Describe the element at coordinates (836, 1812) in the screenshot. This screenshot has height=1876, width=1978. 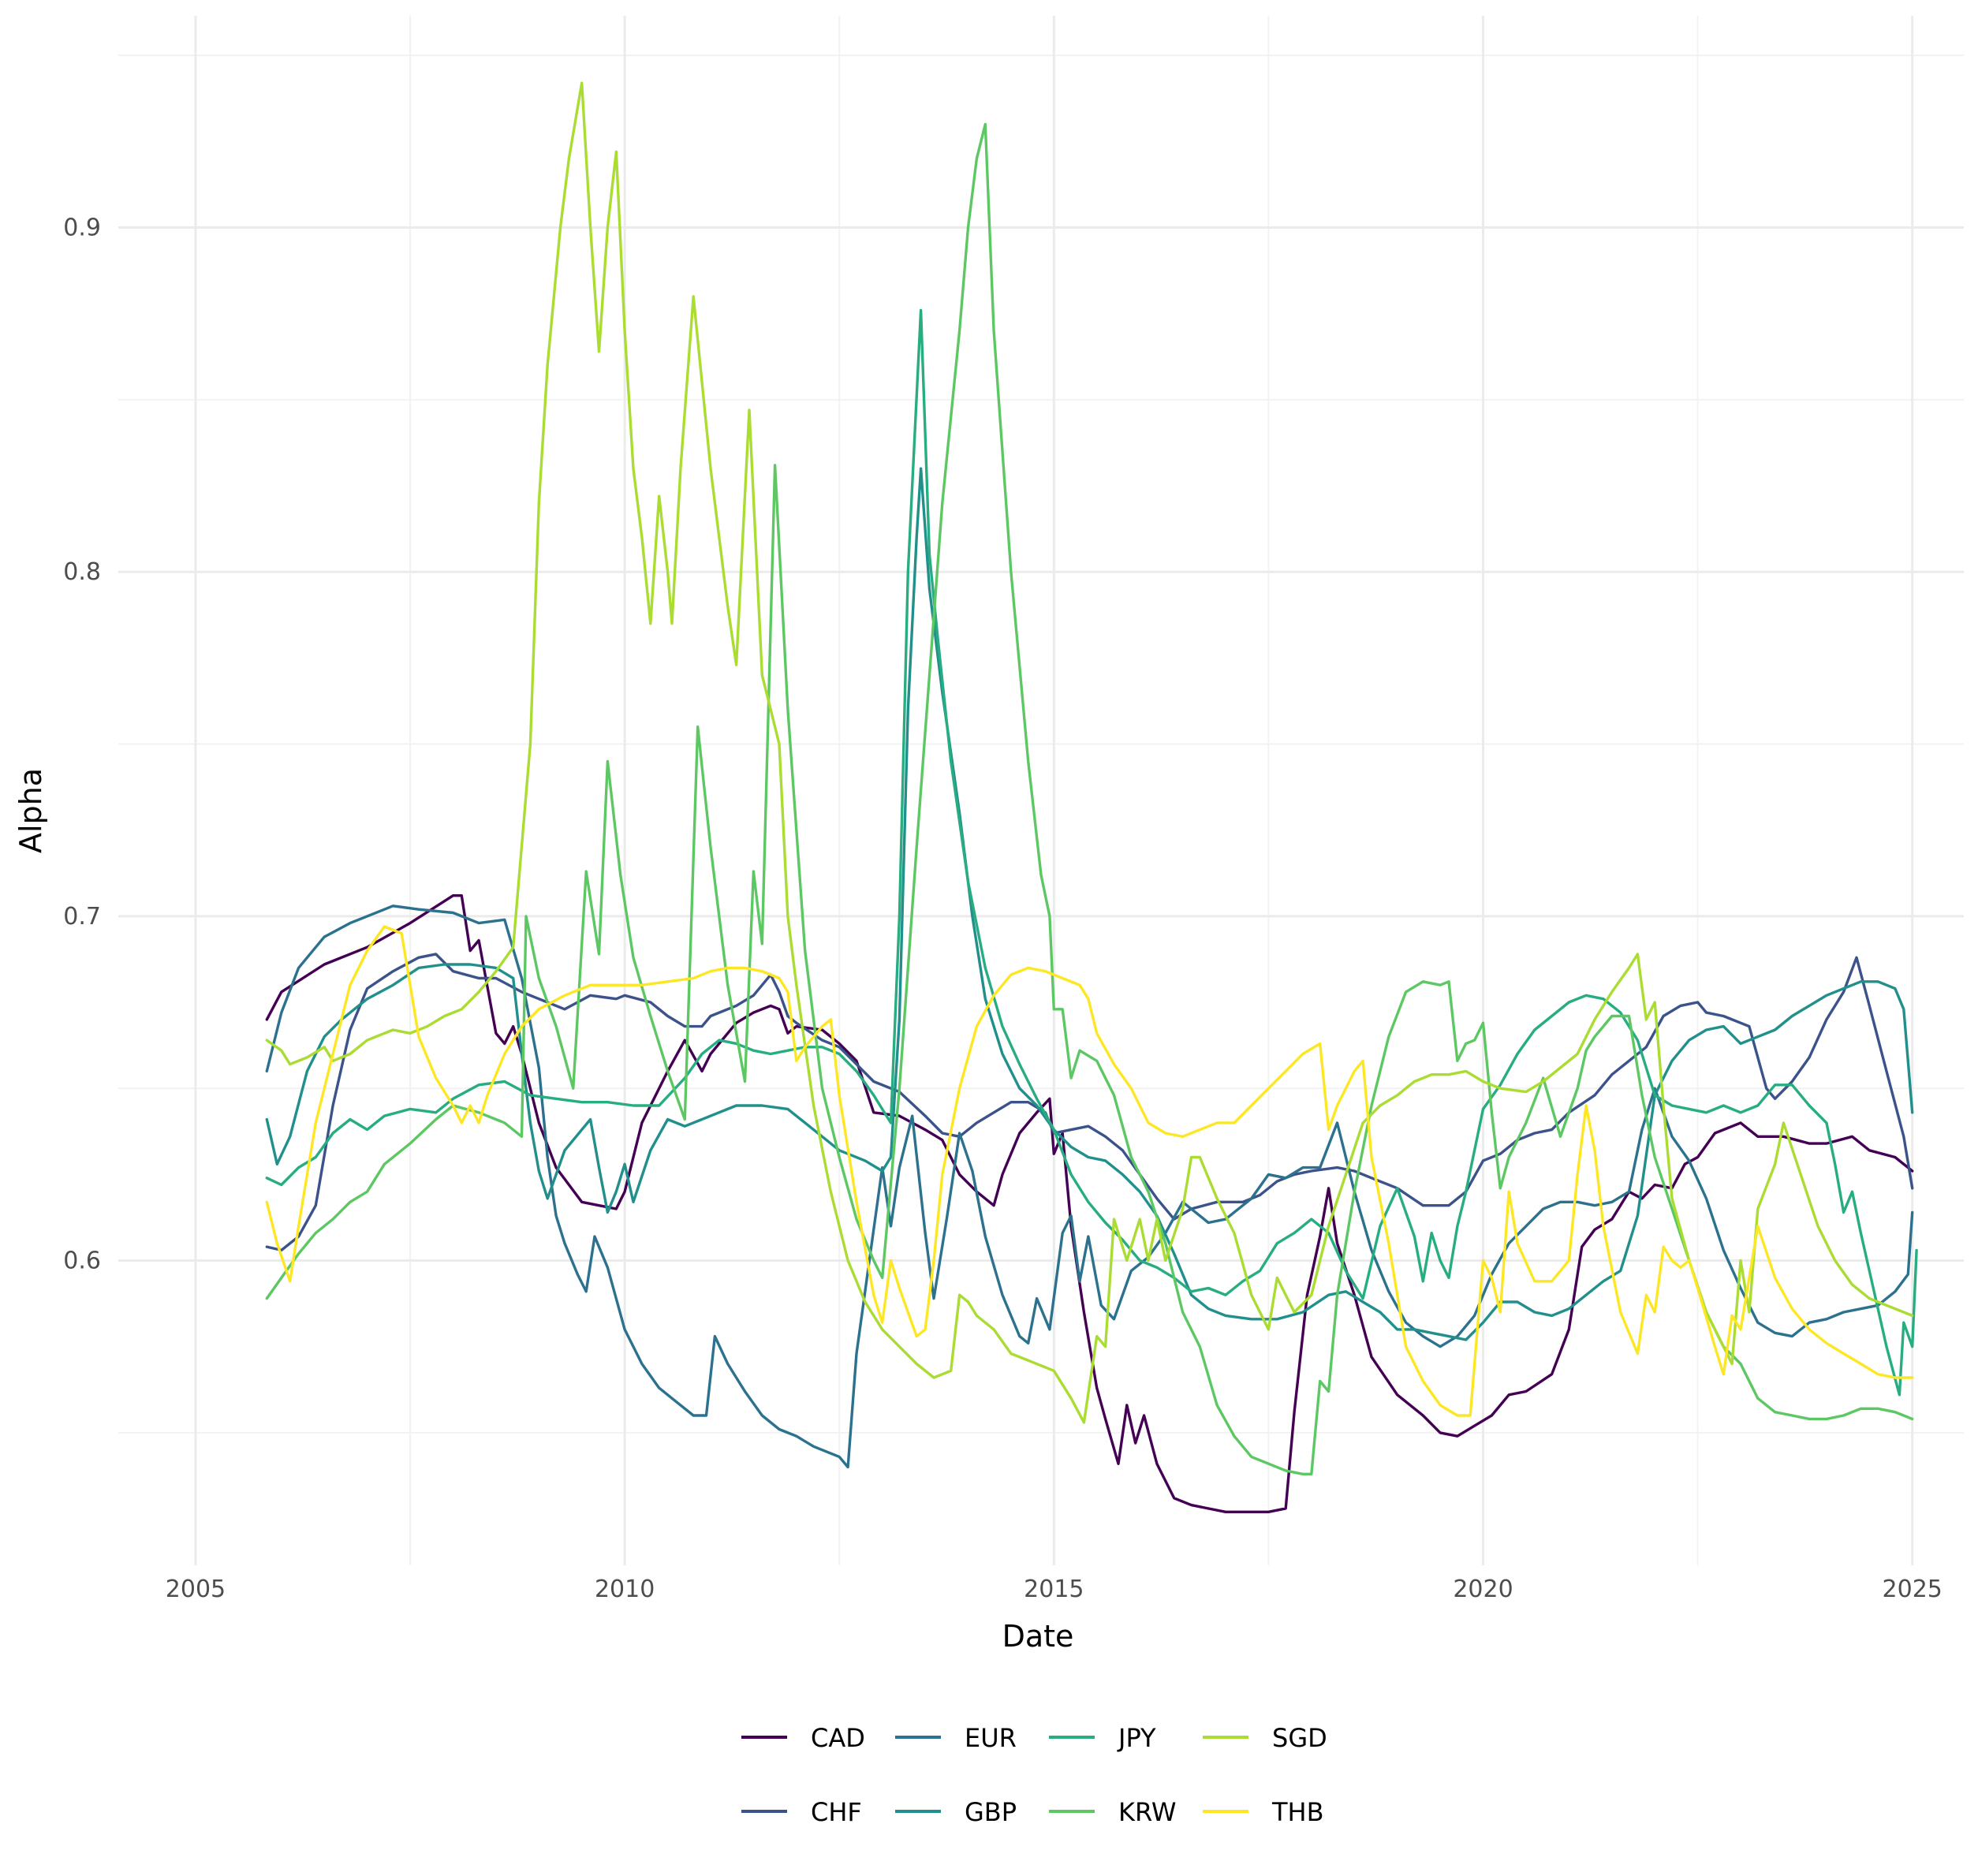
I see `legend-label: CHF` at that location.